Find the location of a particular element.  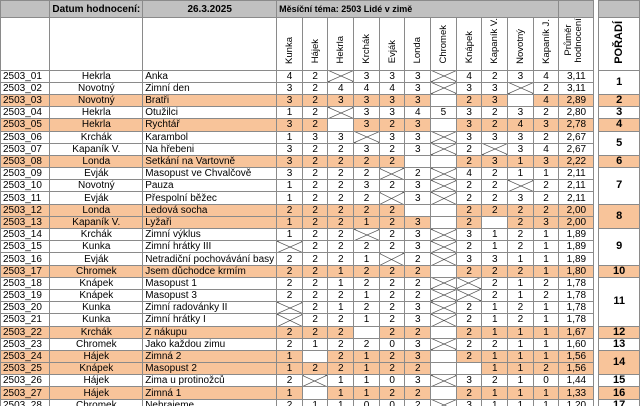

average-cell: 1,78 is located at coordinates (576, 283).